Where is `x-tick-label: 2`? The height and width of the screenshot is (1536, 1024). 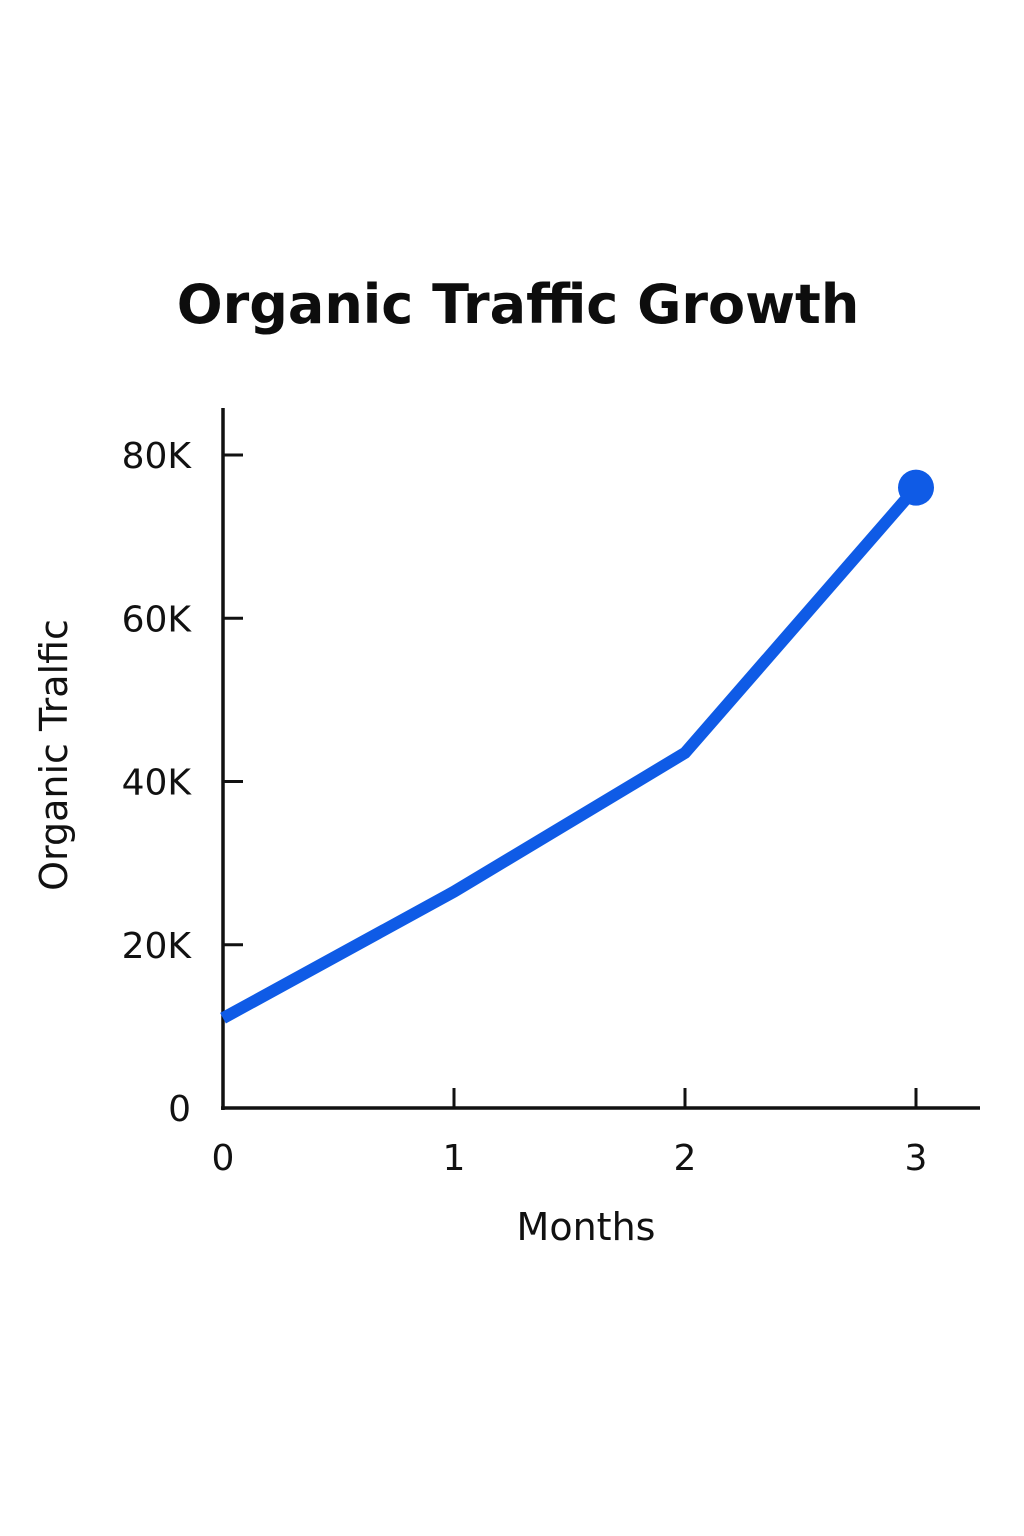 x-tick-label: 2 is located at coordinates (685, 1158).